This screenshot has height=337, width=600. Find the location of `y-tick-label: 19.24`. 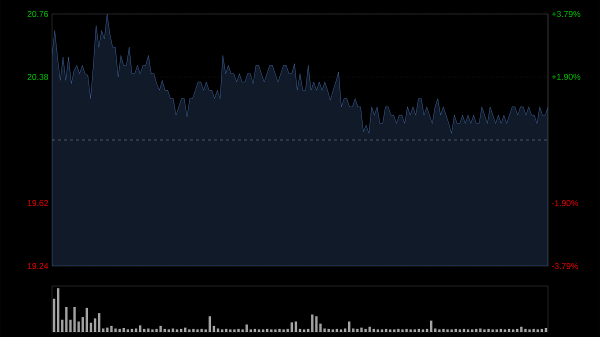

y-tick-label: 19.24 is located at coordinates (38, 265).